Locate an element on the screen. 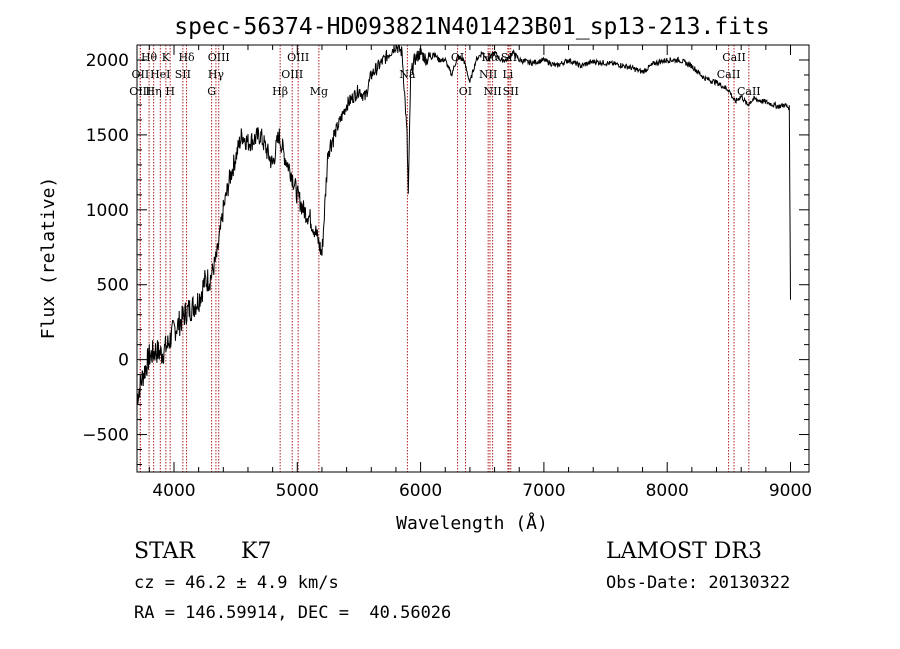 Image resolution: width=900 pixels, height=649 pixels. x-axis-label: Wavelength (Å) is located at coordinates (472, 523).